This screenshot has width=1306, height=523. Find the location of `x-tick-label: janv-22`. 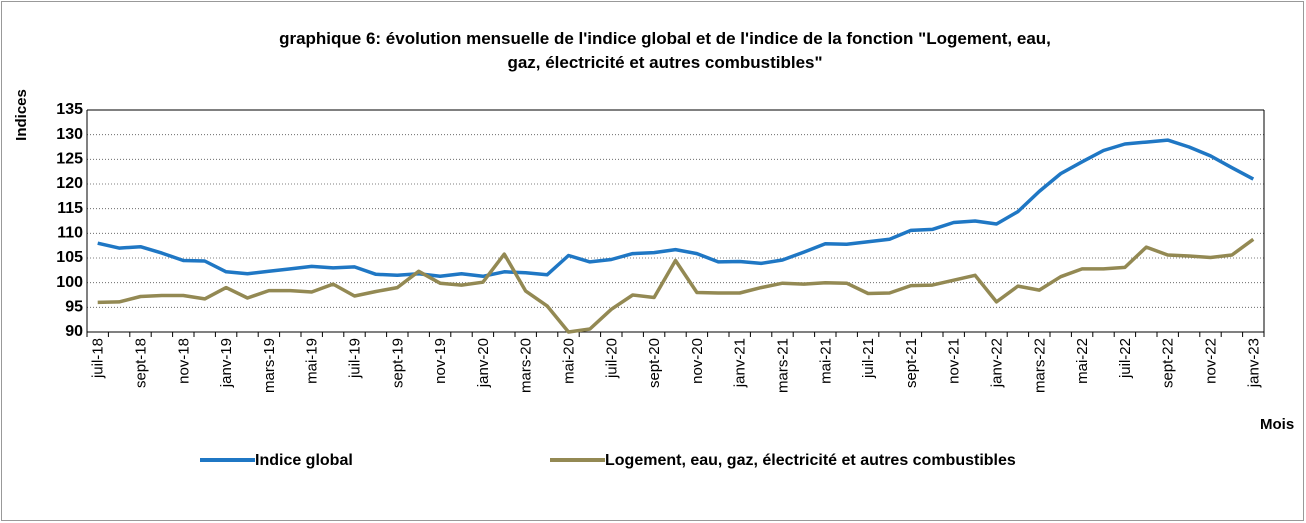

x-tick-label: janv-22 is located at coordinates (997, 363).